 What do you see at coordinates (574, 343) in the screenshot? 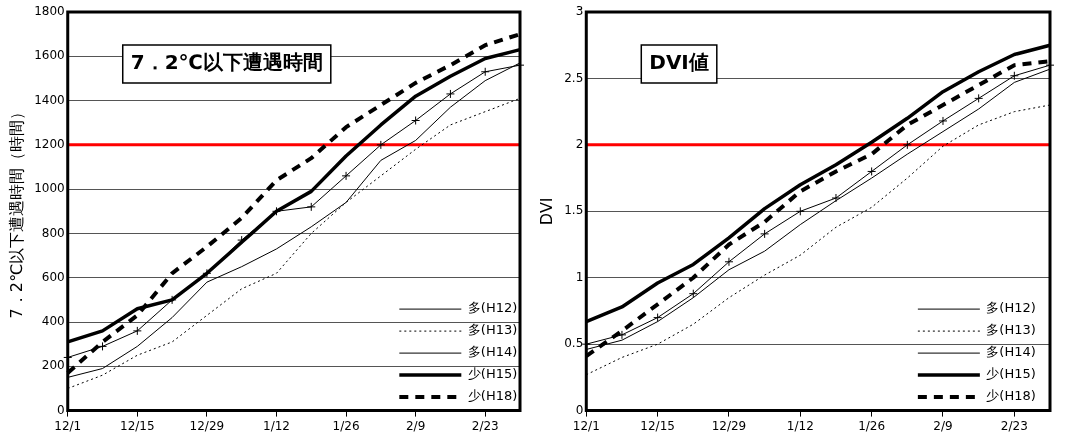
I see `y-tick-label: 0.5` at bounding box center [574, 343].